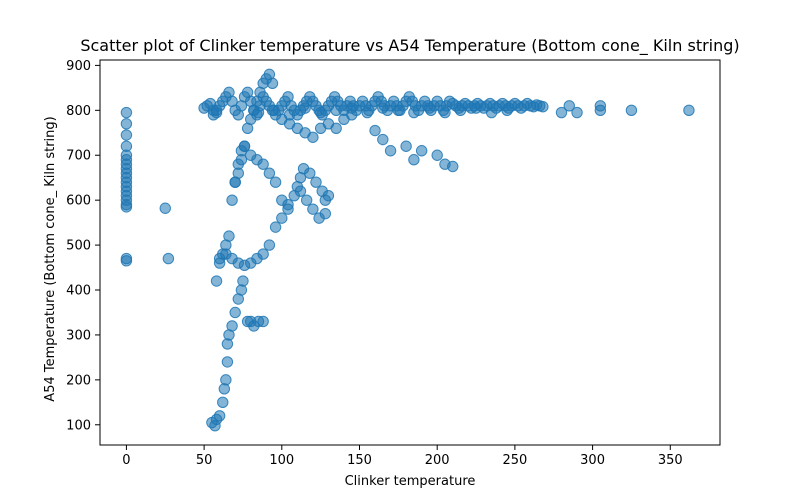 This screenshot has width=800, height=504. Describe the element at coordinates (437, 460) in the screenshot. I see `x-tick-label: 200` at that location.